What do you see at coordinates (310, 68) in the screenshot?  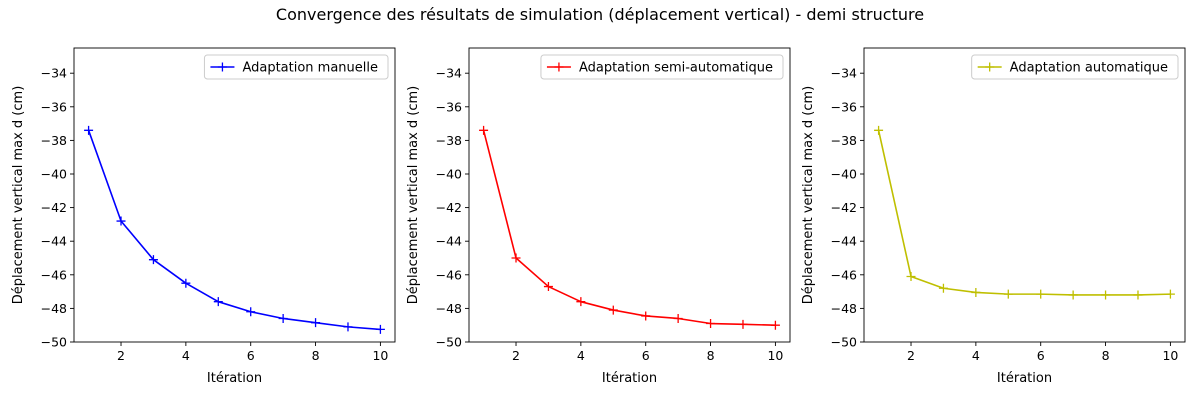 I see `legend-label: Adaptation manuelle` at bounding box center [310, 68].